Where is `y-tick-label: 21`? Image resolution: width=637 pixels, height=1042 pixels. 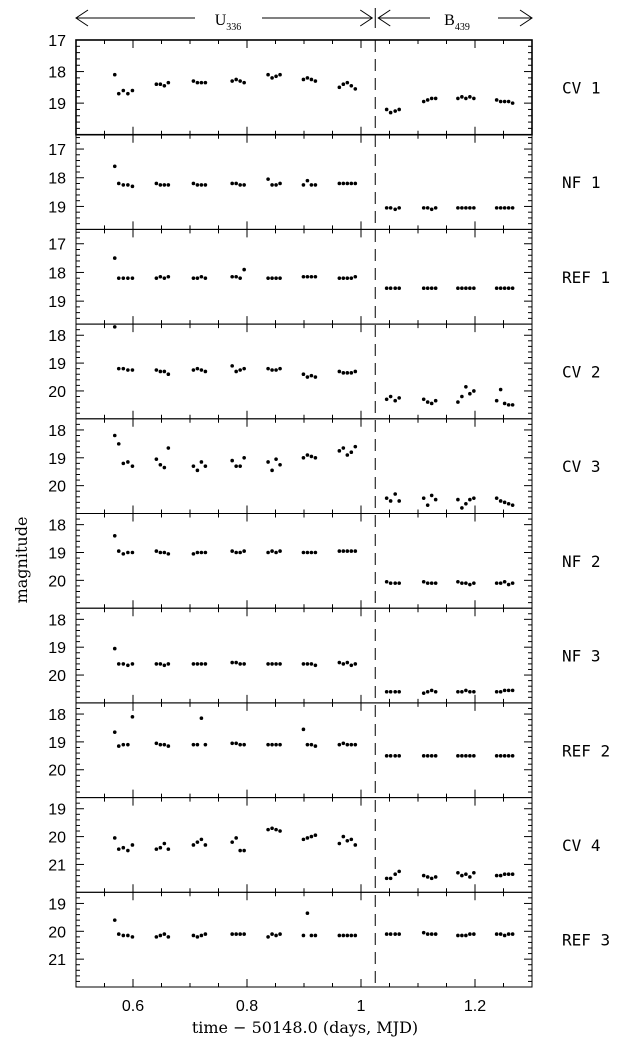
y-tick-label: 21 is located at coordinates (57, 865).